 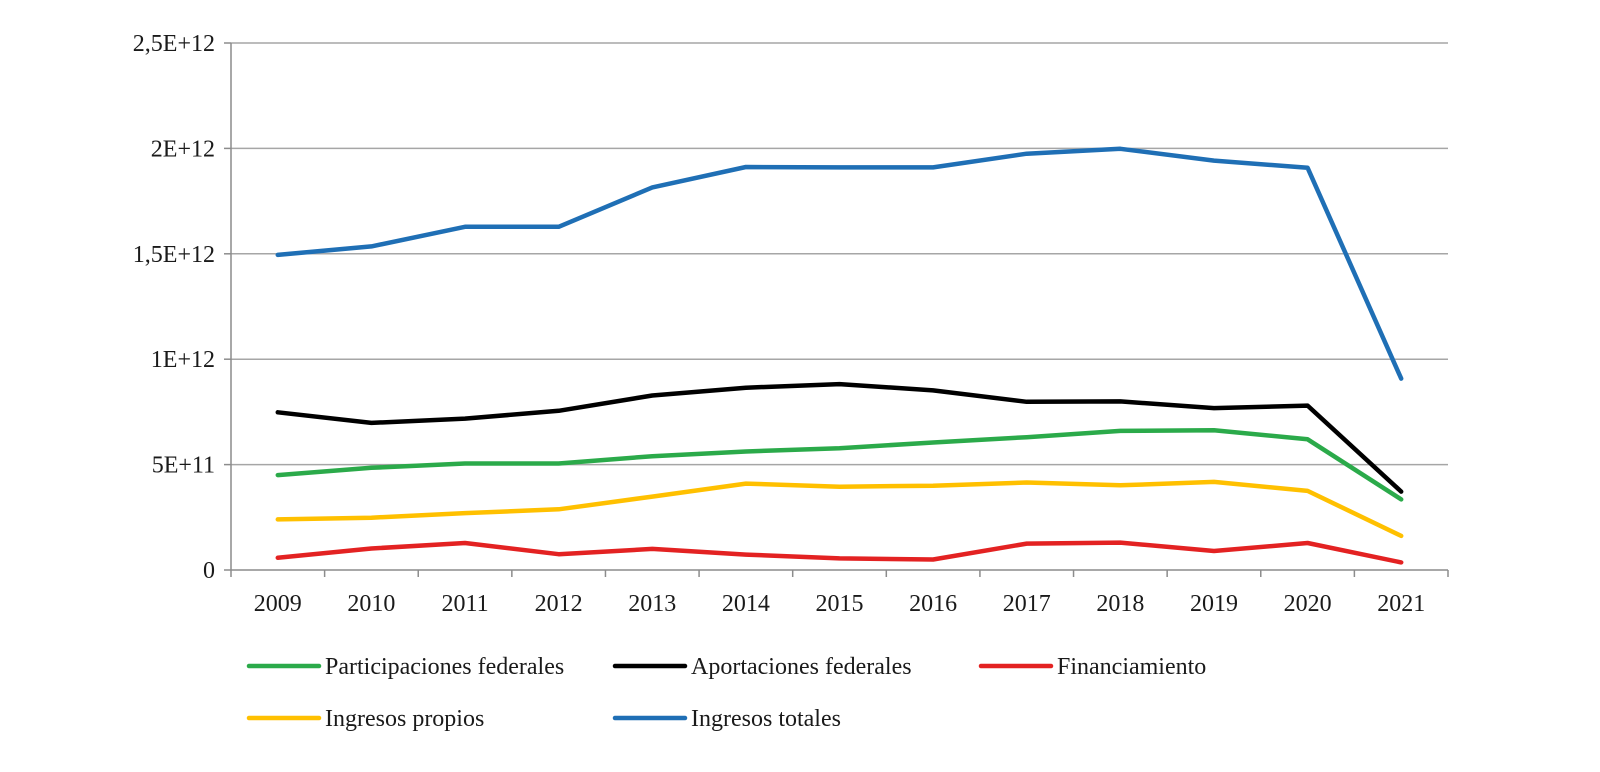 I want to click on x-tick-label: 2015, so click(x=840, y=604).